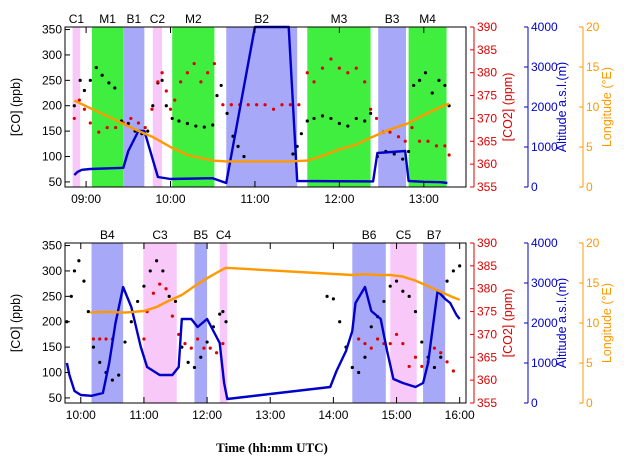 The width and height of the screenshot is (624, 460). What do you see at coordinates (397, 415) in the screenshot?
I see `x-tick-label: 15:00` at bounding box center [397, 415].